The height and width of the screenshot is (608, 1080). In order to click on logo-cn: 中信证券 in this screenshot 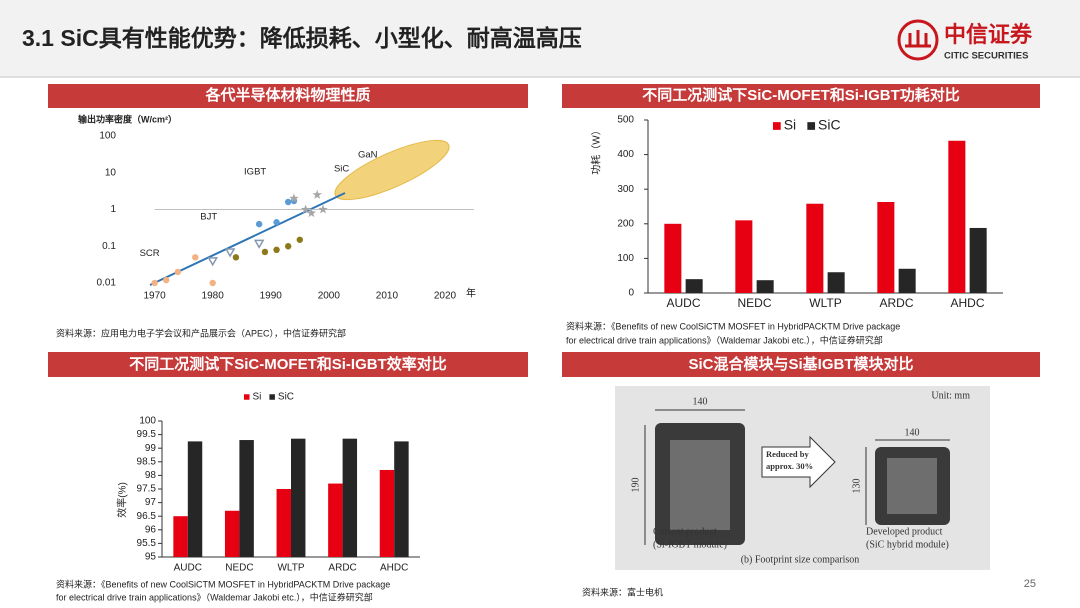, I will do `click(988, 34)`.